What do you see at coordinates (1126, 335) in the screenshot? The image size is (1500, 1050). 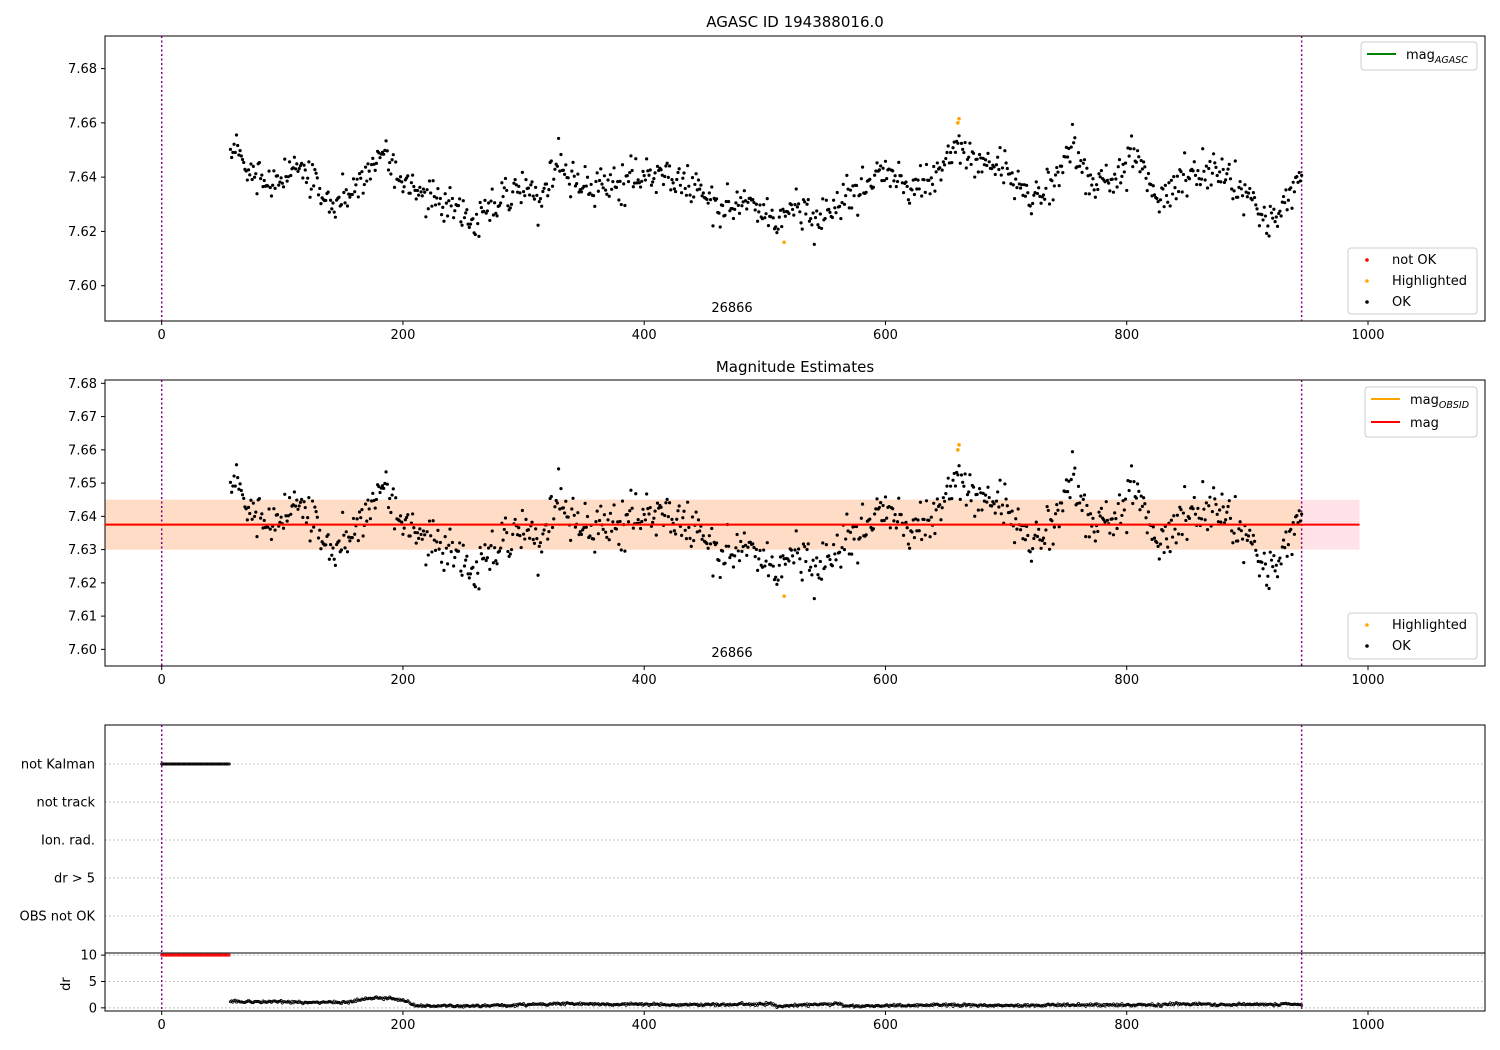 I see `panel1-xtick-label: 800` at bounding box center [1126, 335].